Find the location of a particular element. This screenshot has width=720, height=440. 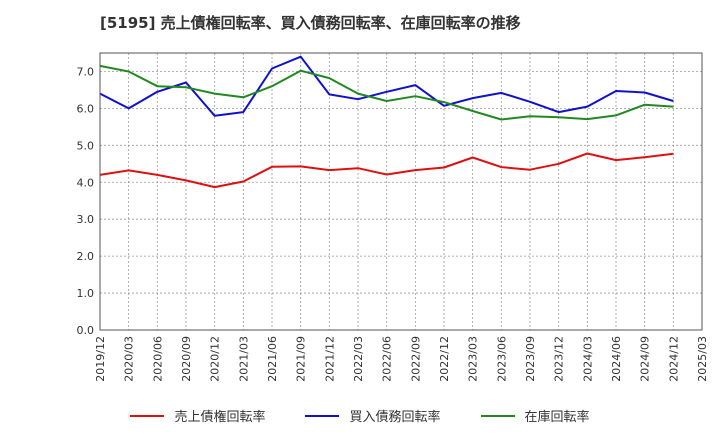

x-tick-label: 2020/03 is located at coordinates (129, 359).